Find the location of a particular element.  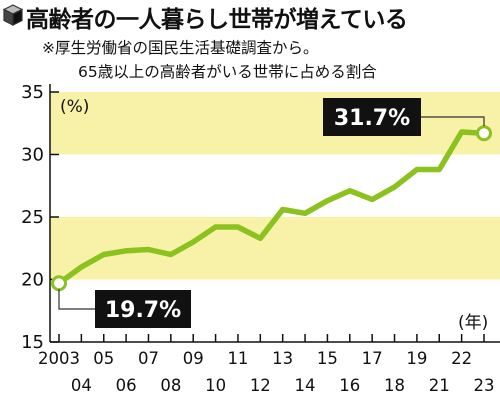

y-axis-unit: (%) is located at coordinates (74, 107).